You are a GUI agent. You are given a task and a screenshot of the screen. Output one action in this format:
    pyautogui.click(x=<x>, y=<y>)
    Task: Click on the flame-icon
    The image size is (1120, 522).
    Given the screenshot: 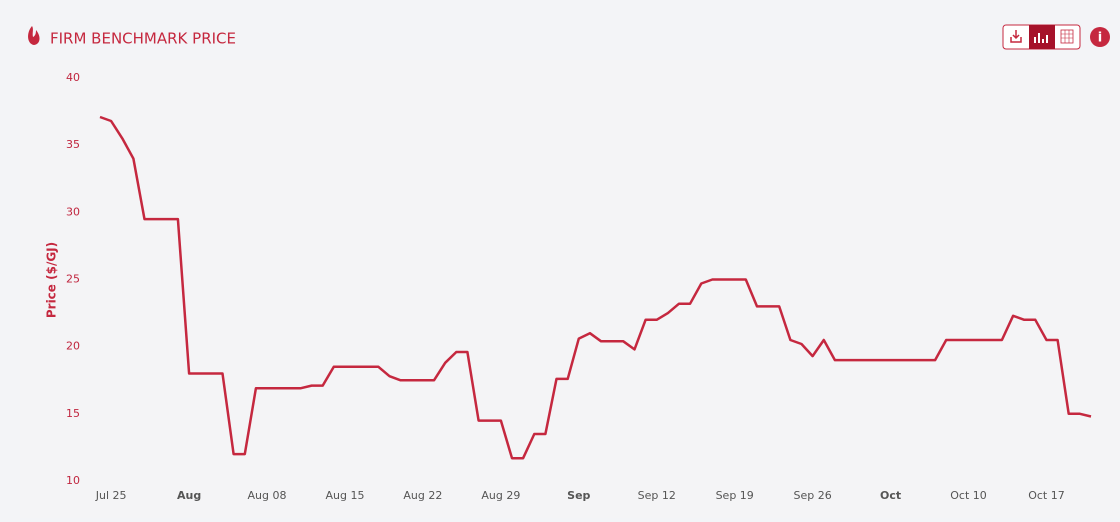 What is the action you would take?
    pyautogui.click(x=34, y=35)
    